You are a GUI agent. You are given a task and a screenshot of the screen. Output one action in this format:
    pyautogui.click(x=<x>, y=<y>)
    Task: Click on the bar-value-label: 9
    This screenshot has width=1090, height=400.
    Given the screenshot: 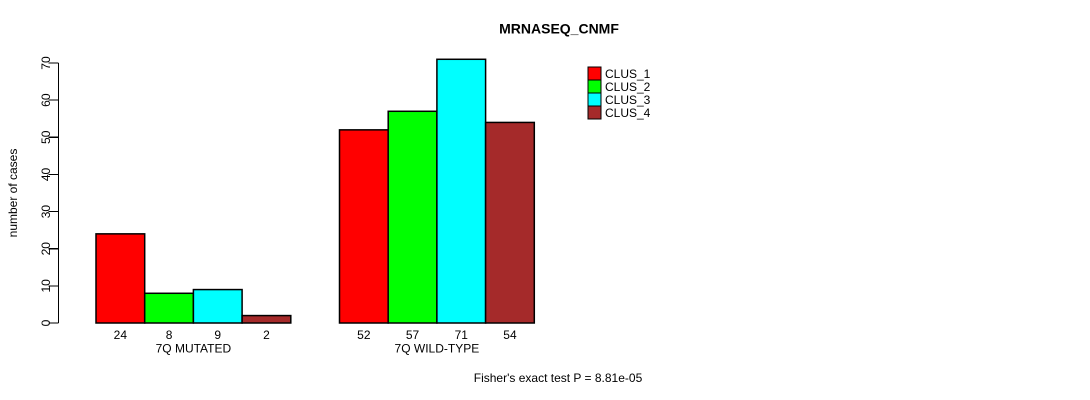 What is the action you would take?
    pyautogui.click(x=217, y=335)
    